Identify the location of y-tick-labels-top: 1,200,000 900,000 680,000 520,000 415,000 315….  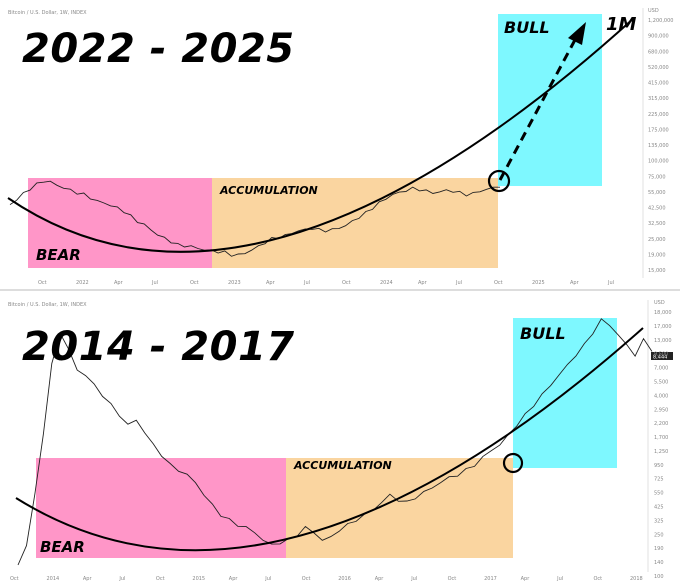
(660, 146).